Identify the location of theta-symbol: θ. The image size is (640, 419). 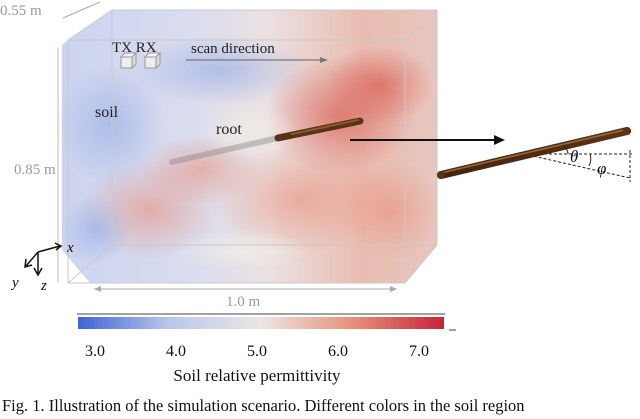
(574, 156).